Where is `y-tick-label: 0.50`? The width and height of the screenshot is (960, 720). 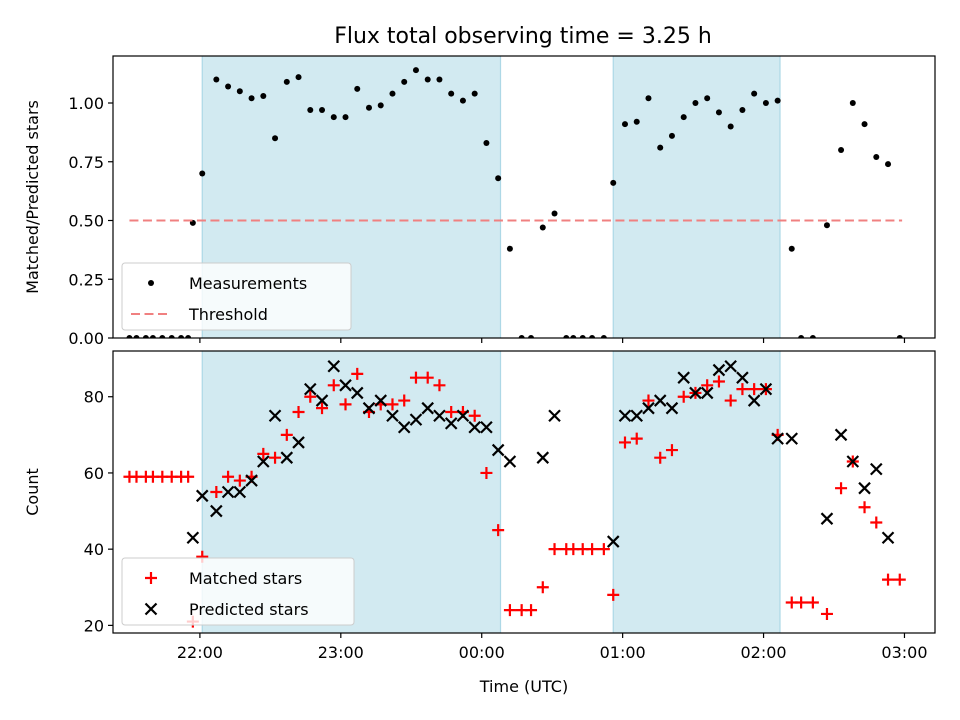
y-tick-label: 0.50 is located at coordinates (86, 221).